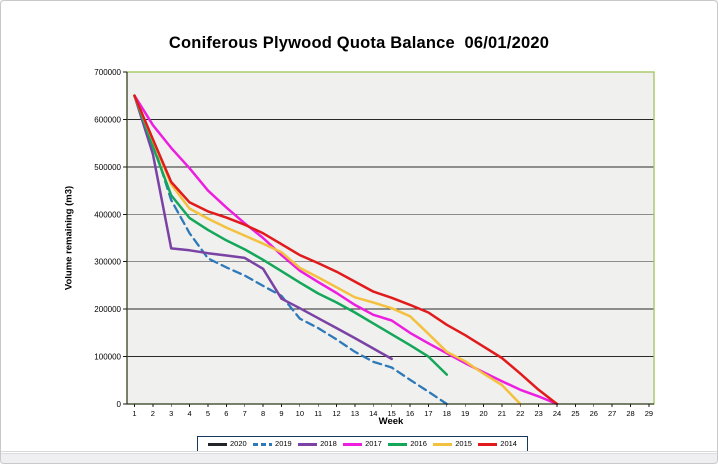 The height and width of the screenshot is (464, 718). What do you see at coordinates (594, 413) in the screenshot?
I see `x-tick-label: 26` at bounding box center [594, 413].